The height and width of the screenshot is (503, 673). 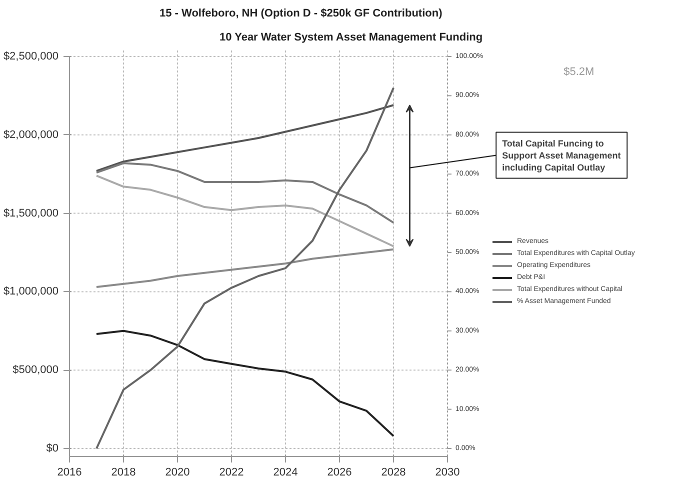 What do you see at coordinates (123, 472) in the screenshot?
I see `x-tick-label: 2018` at bounding box center [123, 472].